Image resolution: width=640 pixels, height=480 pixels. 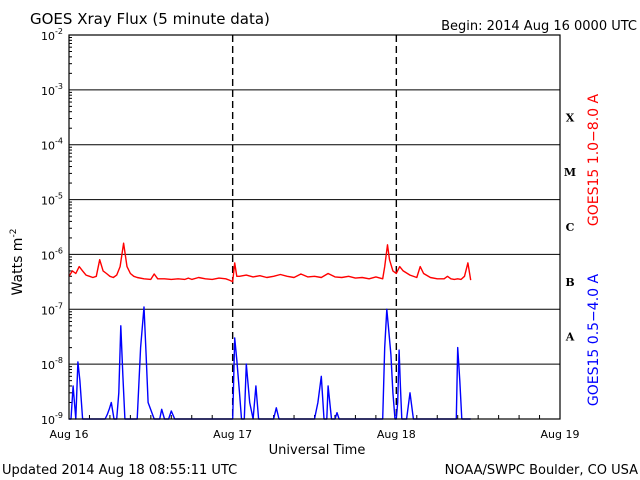 What do you see at coordinates (52, 145) in the screenshot?
I see `y-tick-label-2: 10⁻⁴` at bounding box center [52, 145].